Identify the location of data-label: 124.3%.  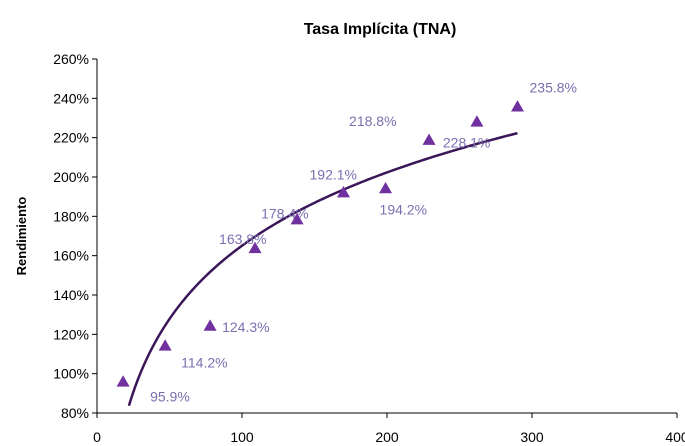
(245, 327).